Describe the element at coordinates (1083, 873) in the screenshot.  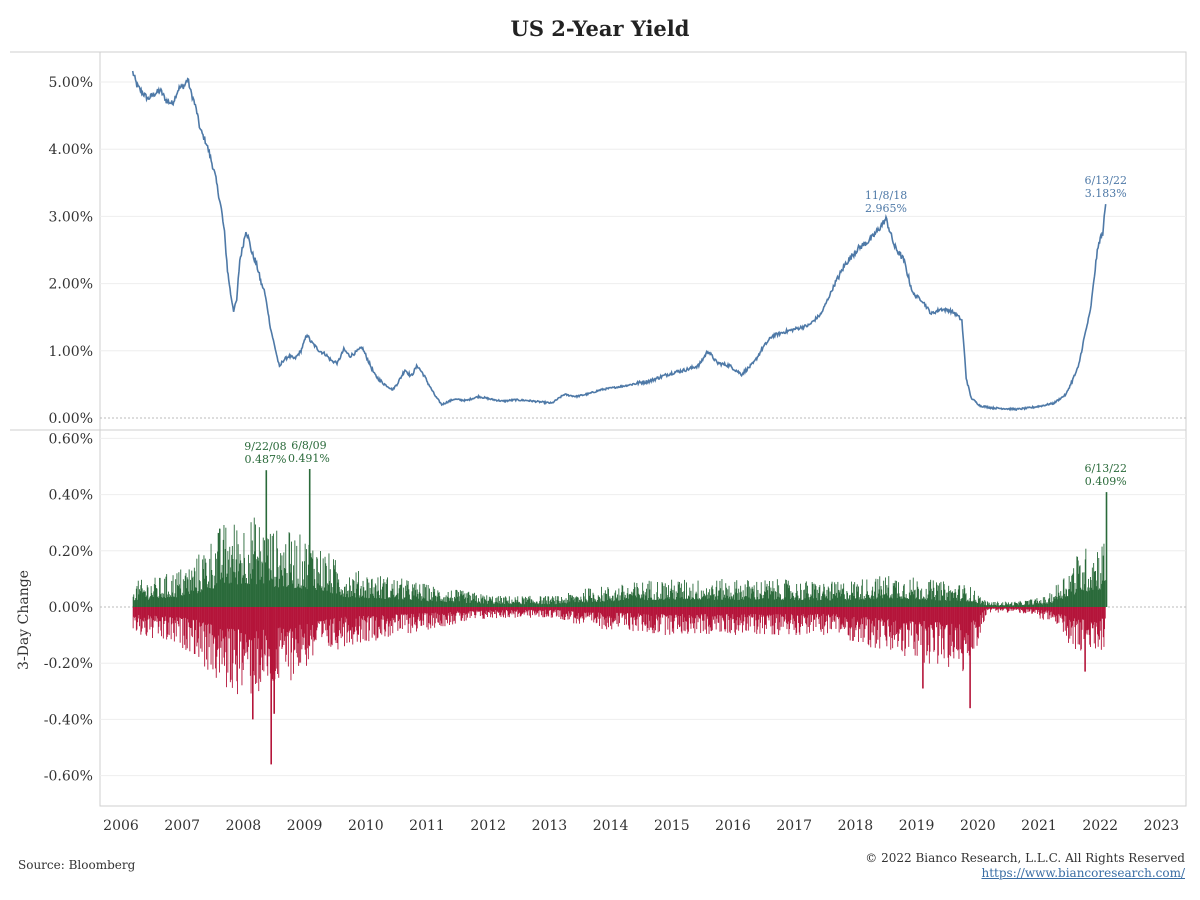
I see `website-link: https://www.biancoresearch.com/` at that location.